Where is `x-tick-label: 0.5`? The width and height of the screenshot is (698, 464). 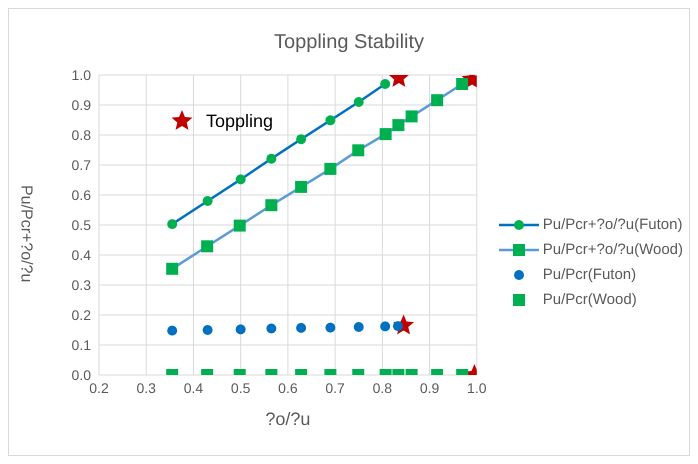
x-tick-label: 0.5 is located at coordinates (240, 388).